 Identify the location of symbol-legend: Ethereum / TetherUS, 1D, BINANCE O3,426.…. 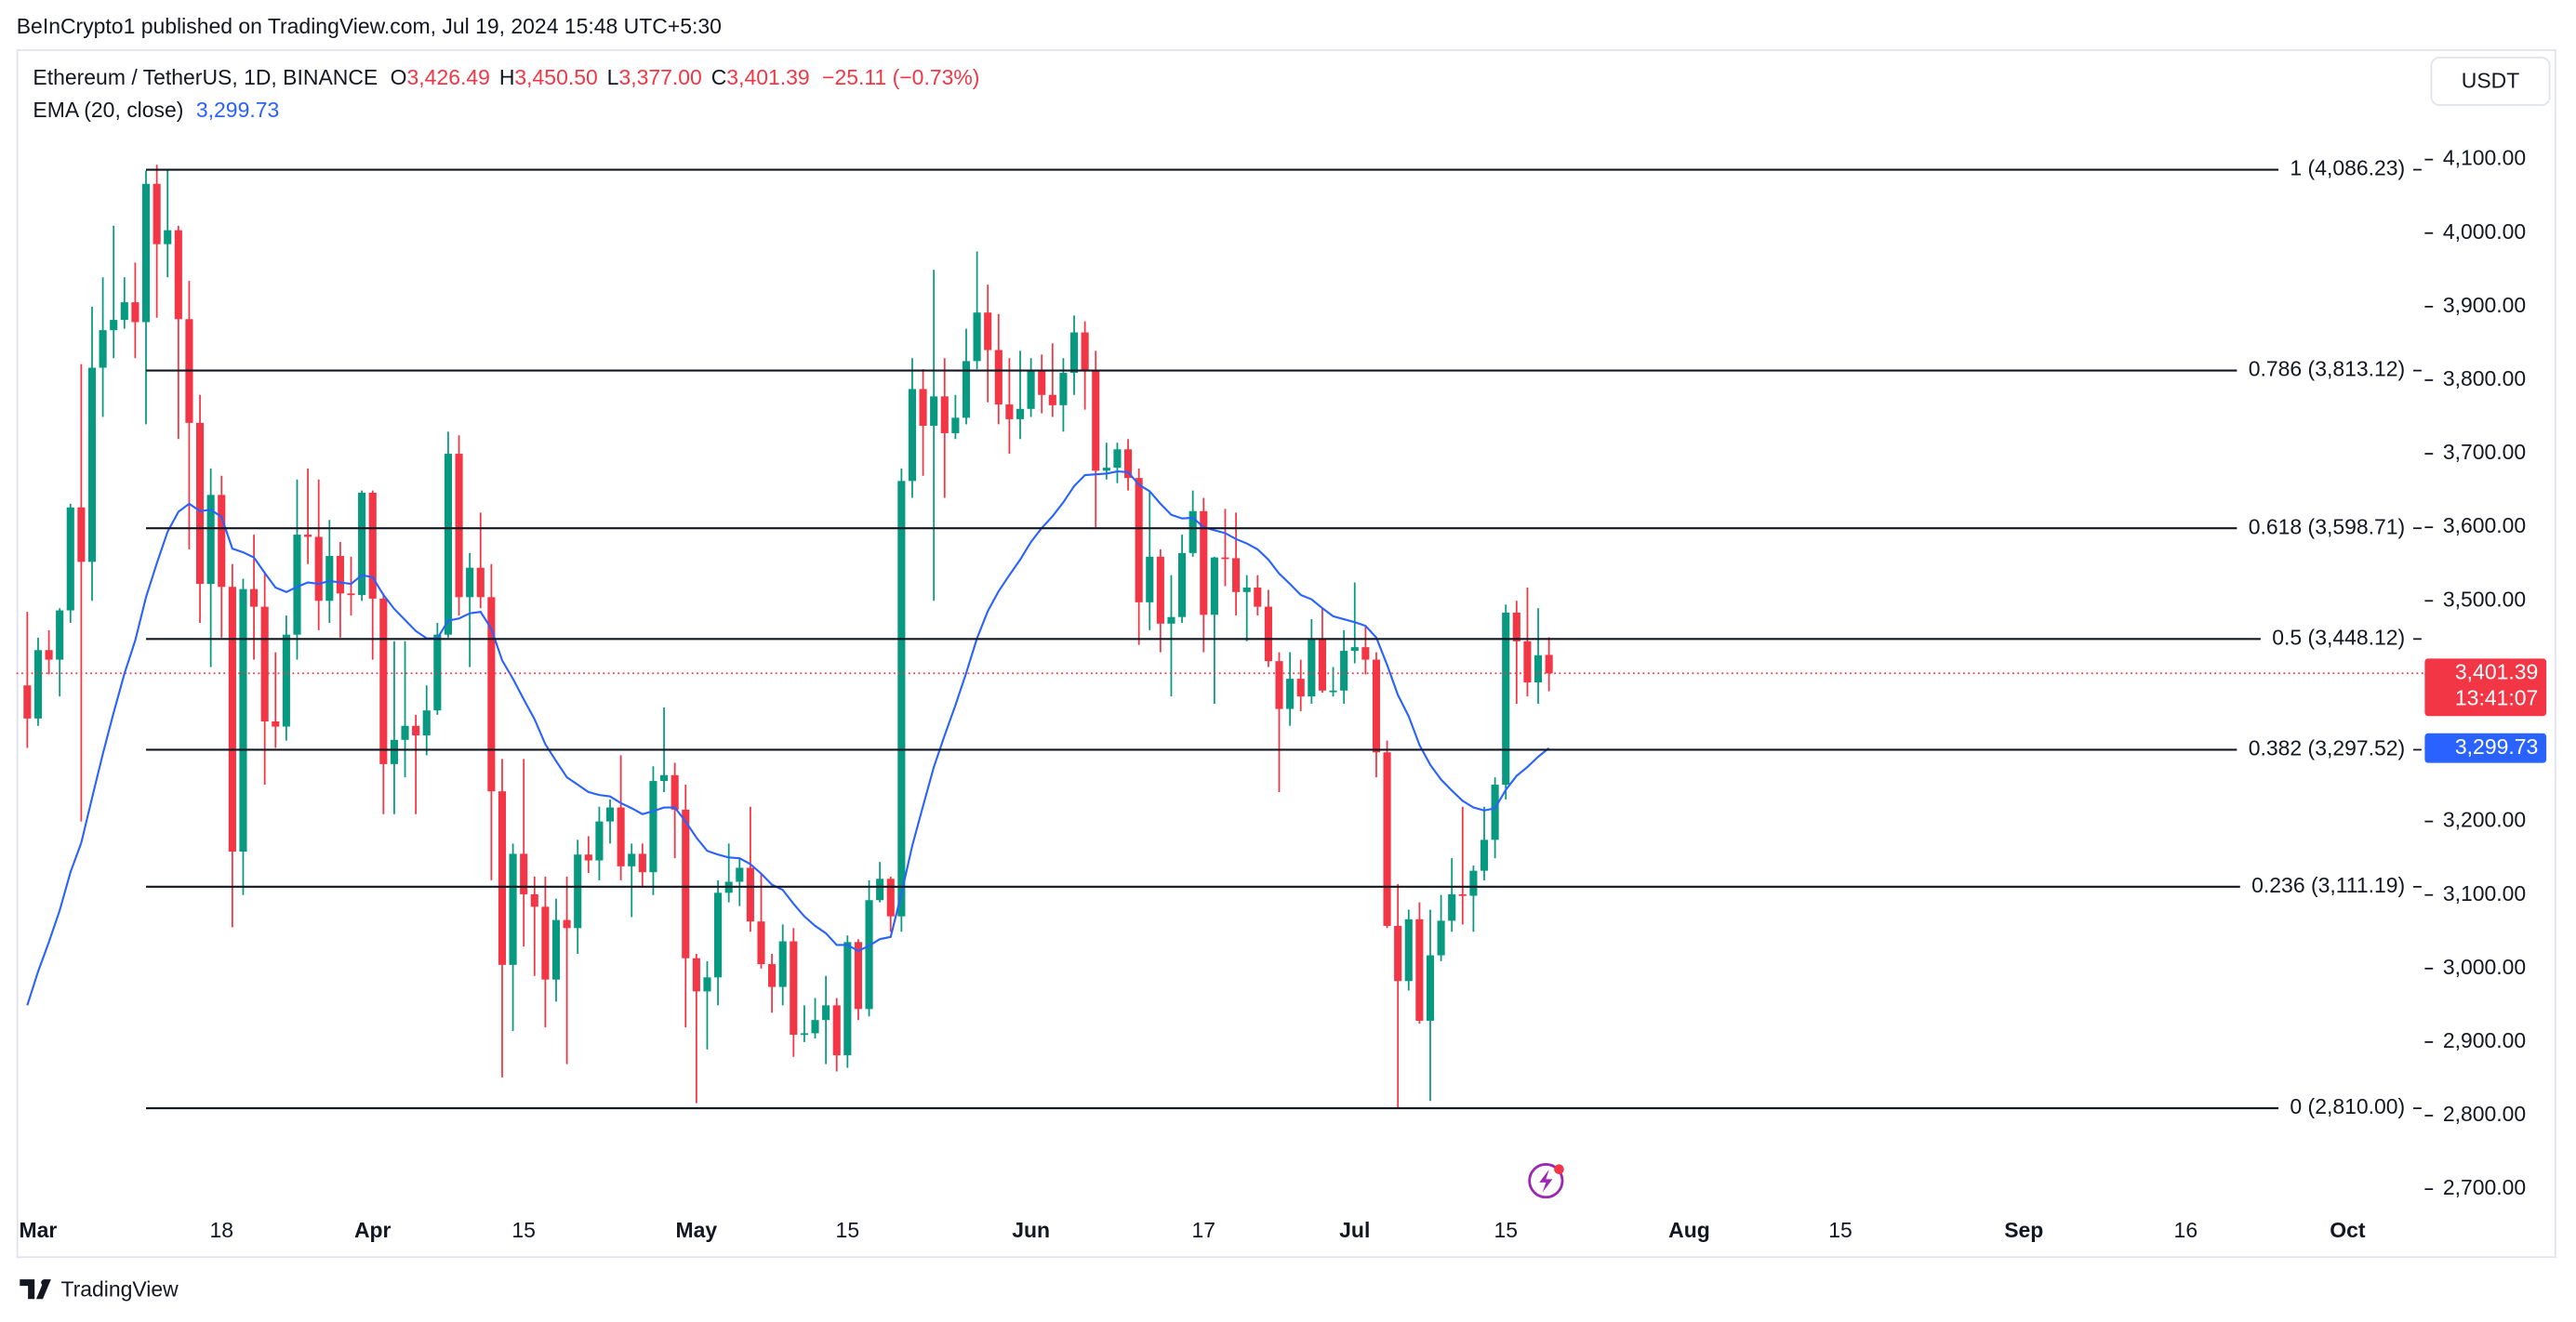
(506, 77).